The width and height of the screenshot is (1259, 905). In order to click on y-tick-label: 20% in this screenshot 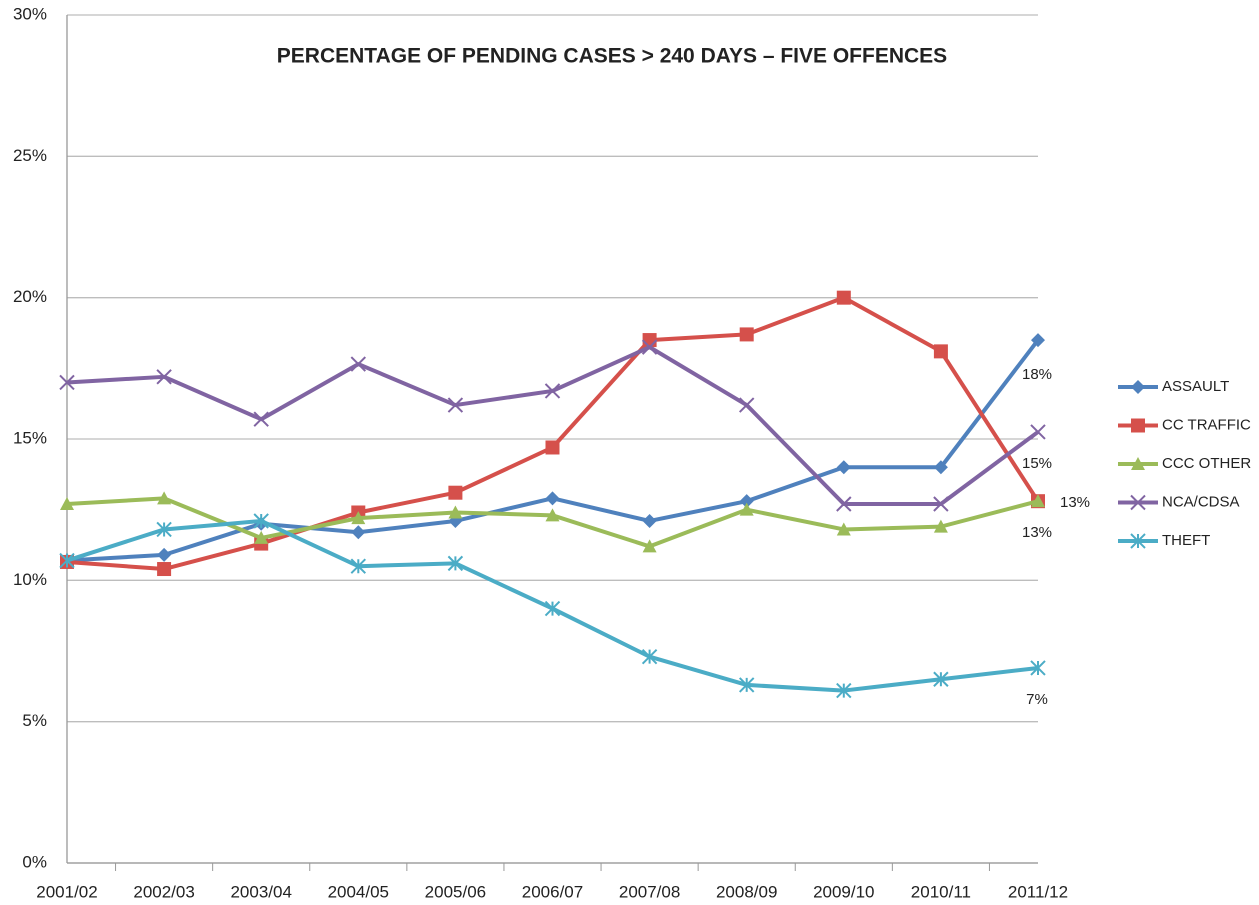, I will do `click(30, 296)`.